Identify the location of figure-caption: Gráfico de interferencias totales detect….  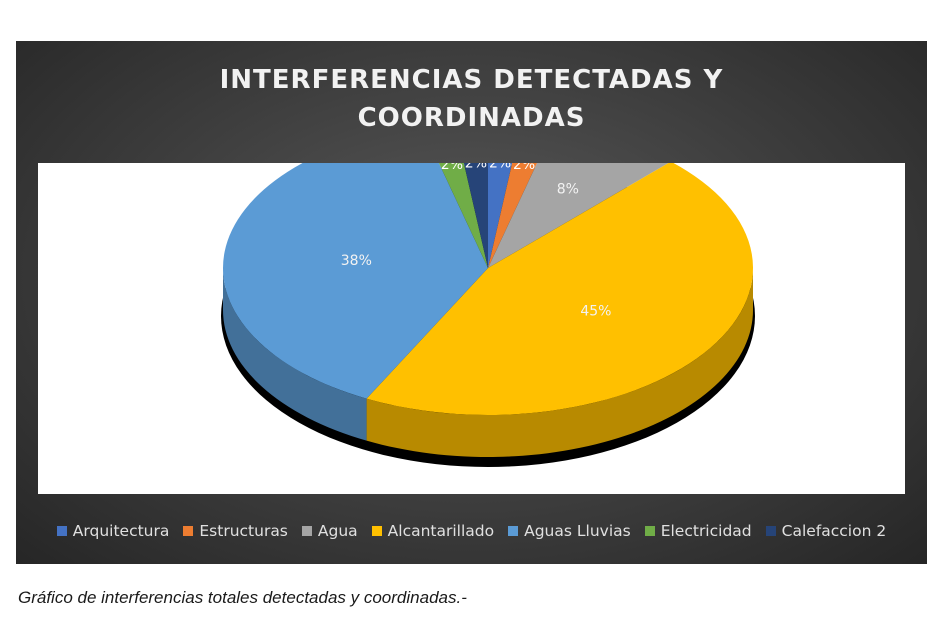
(242, 597).